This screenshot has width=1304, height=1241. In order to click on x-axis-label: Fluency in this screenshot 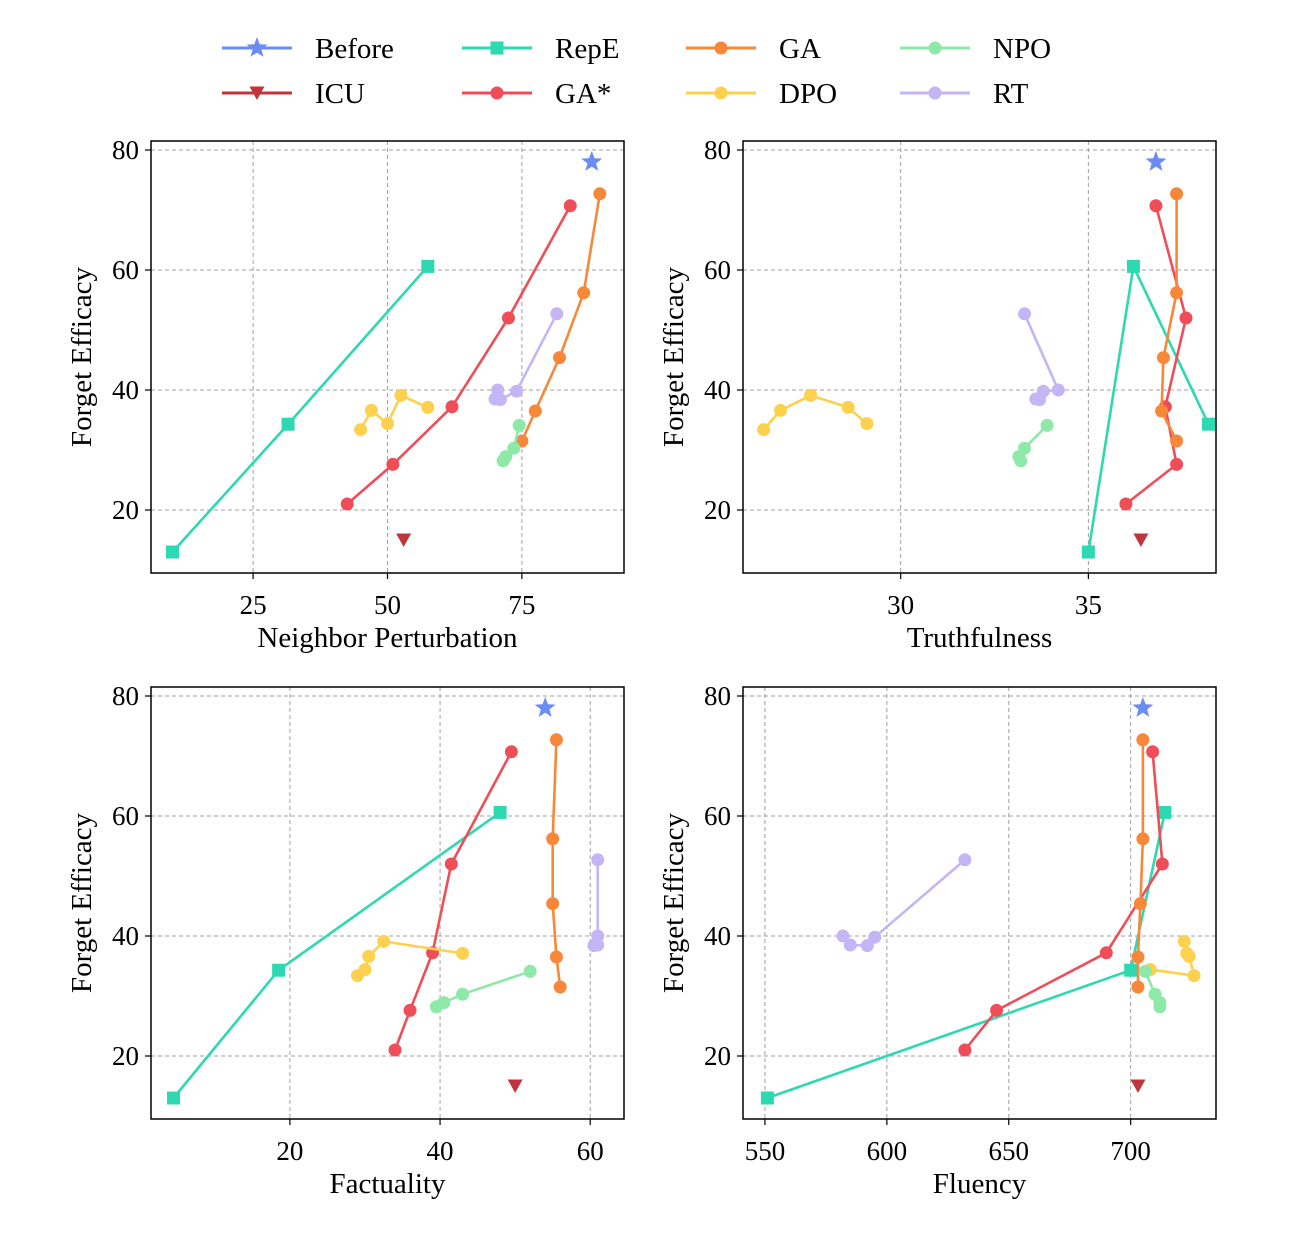, I will do `click(980, 1184)`.